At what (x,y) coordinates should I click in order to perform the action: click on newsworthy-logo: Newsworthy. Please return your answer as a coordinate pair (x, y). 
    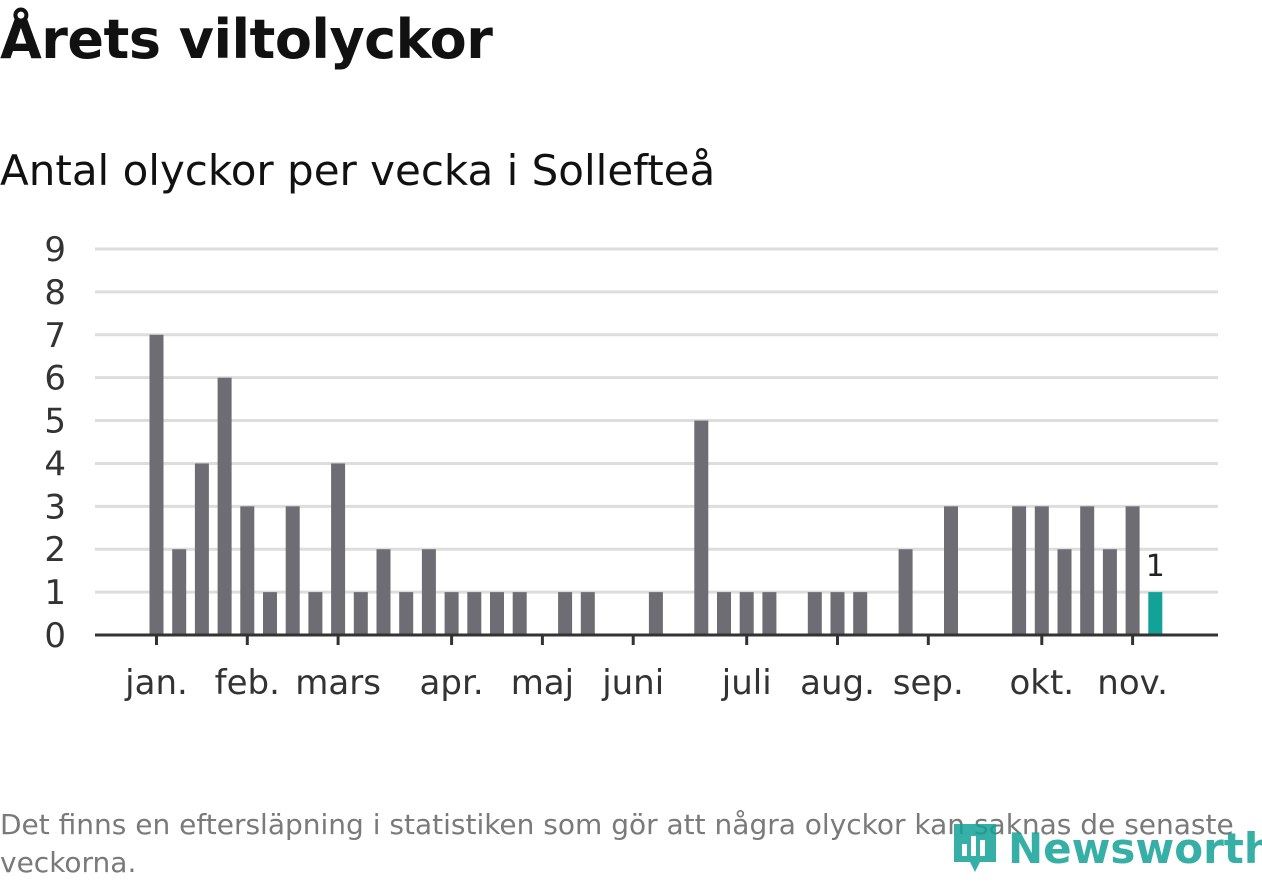
    Looking at the image, I should click on (1106, 848).